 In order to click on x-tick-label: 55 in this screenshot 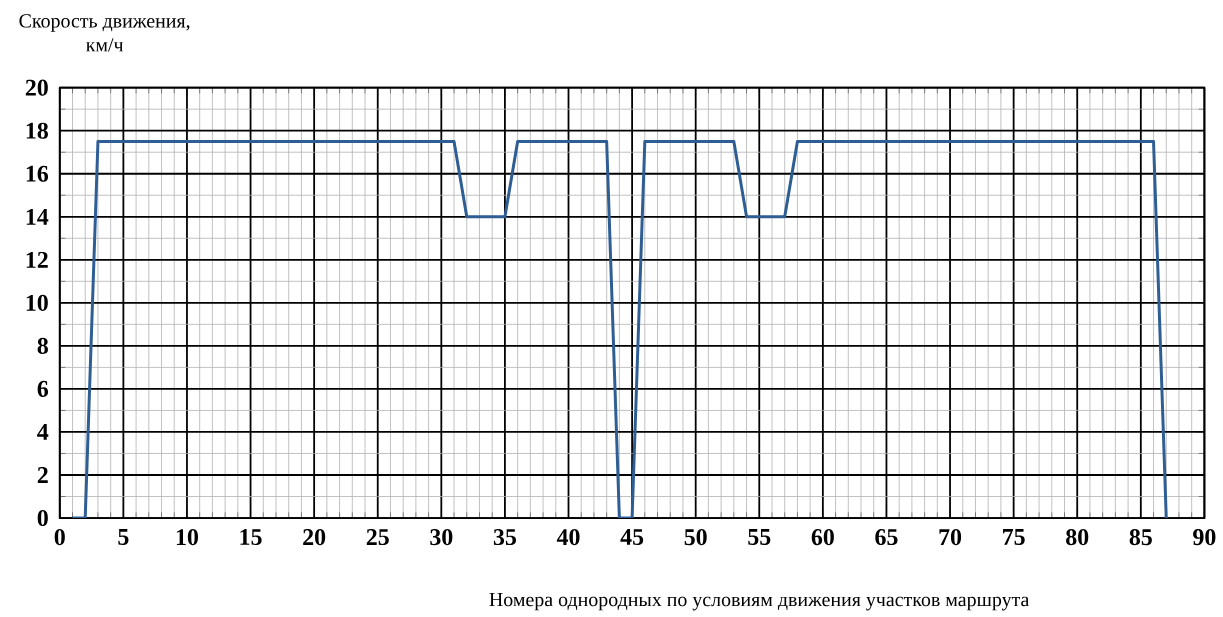, I will do `click(759, 537)`.